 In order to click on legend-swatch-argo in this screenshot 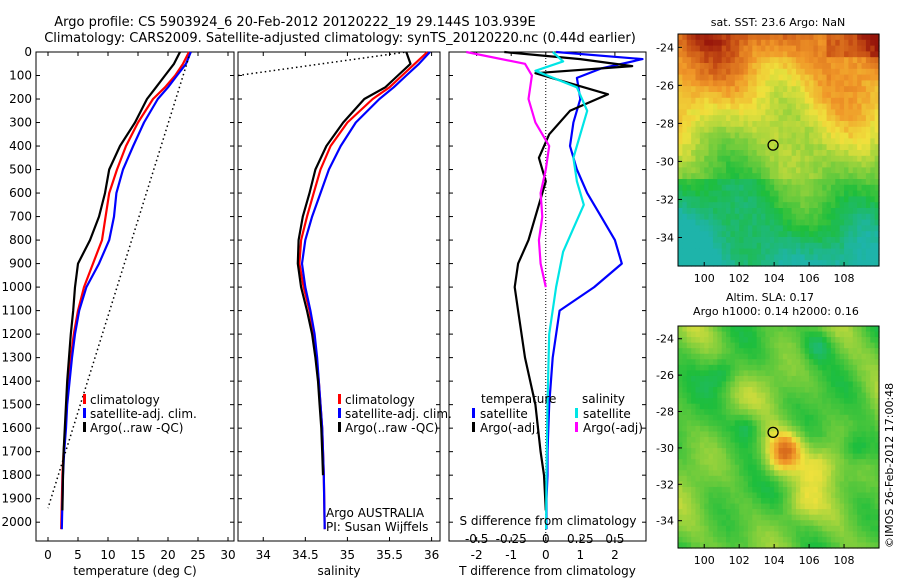, I will do `click(84, 427)`.